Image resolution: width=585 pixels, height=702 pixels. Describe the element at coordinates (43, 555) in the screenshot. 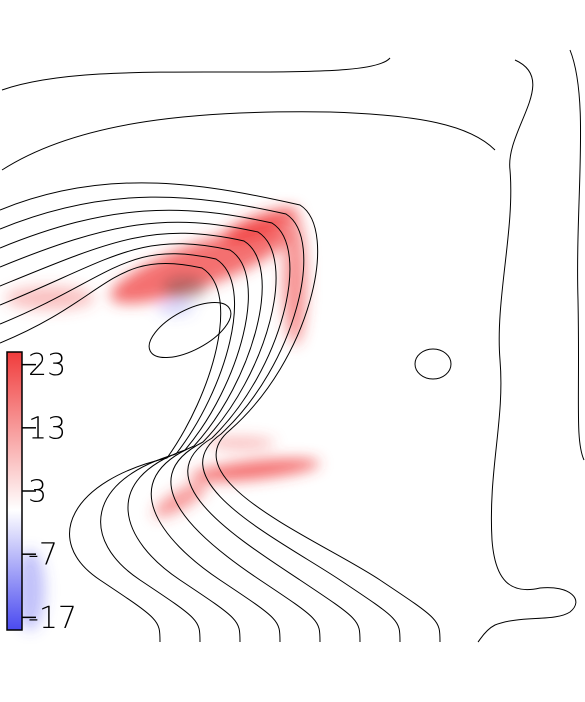

I see `colorbar-tick-label: -7` at that location.